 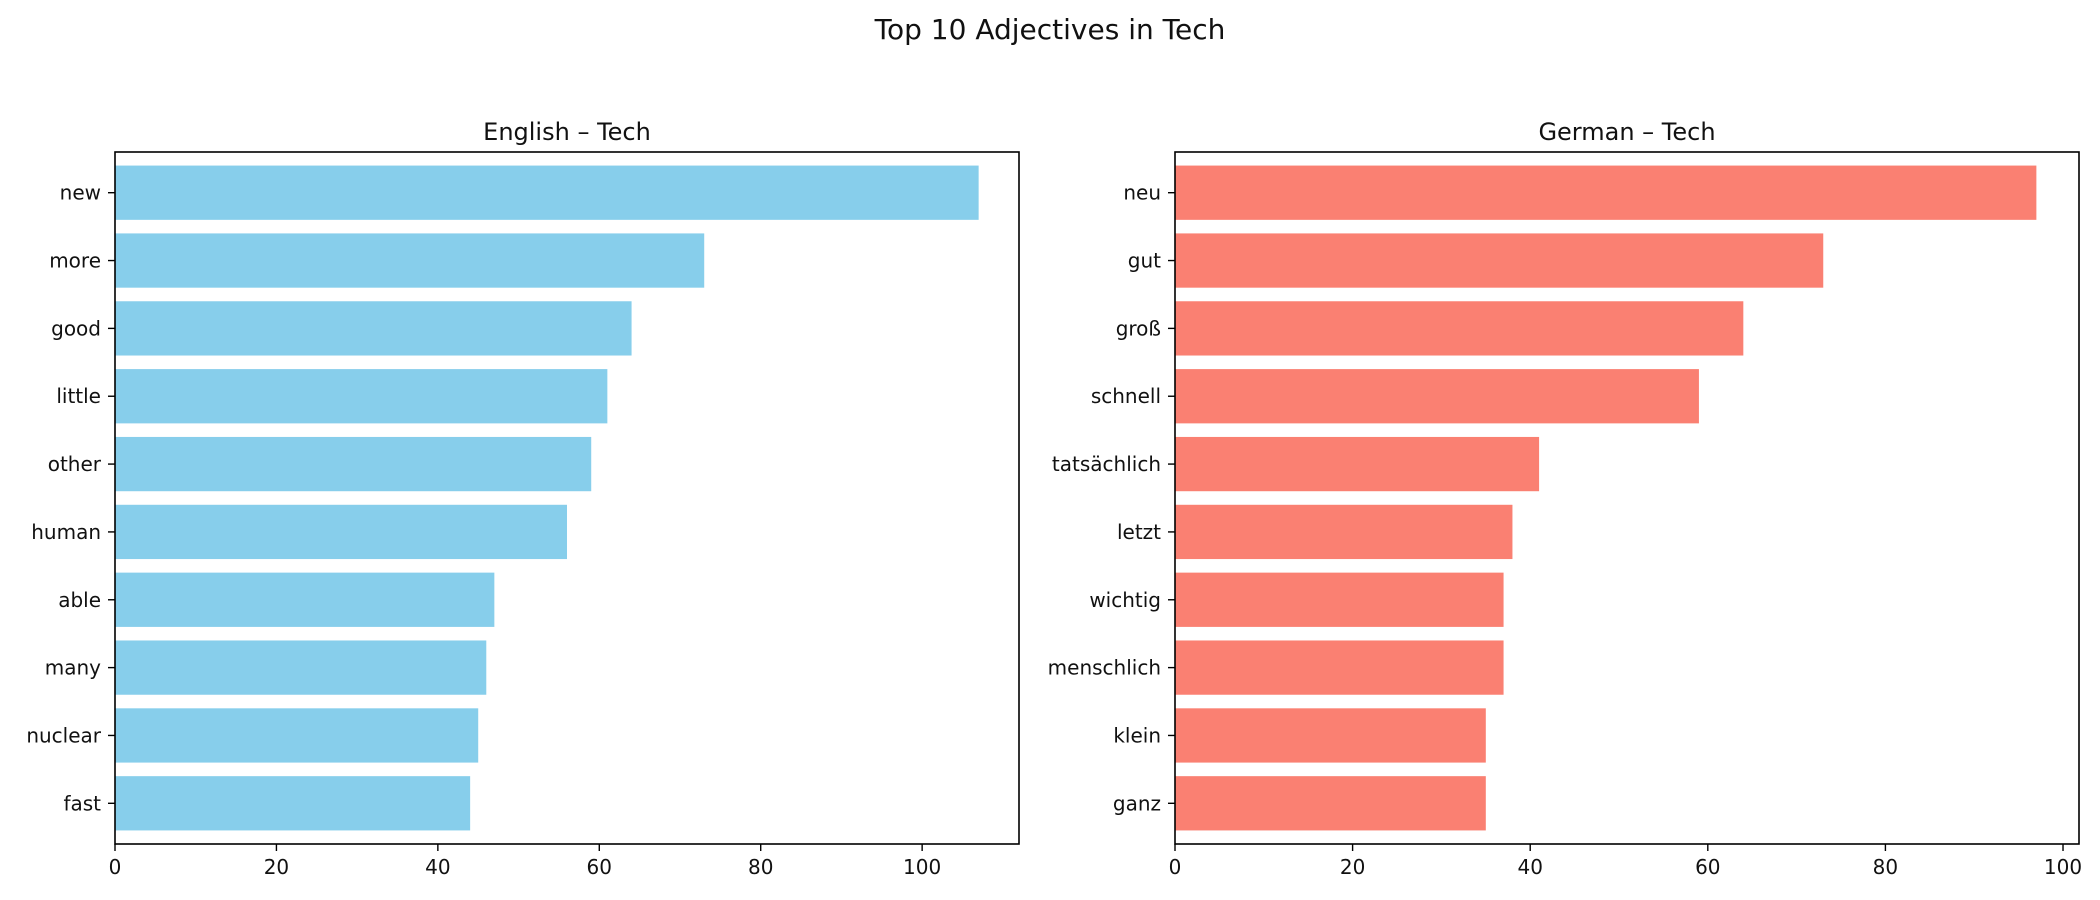 What do you see at coordinates (78, 396) in the screenshot?
I see `y-tick-label: little` at bounding box center [78, 396].